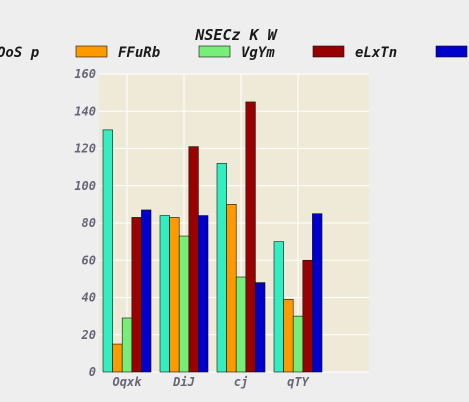 The height and width of the screenshot is (402, 469). What do you see at coordinates (85, 186) in the screenshot?
I see `y-tick-label-5: 100` at bounding box center [85, 186].